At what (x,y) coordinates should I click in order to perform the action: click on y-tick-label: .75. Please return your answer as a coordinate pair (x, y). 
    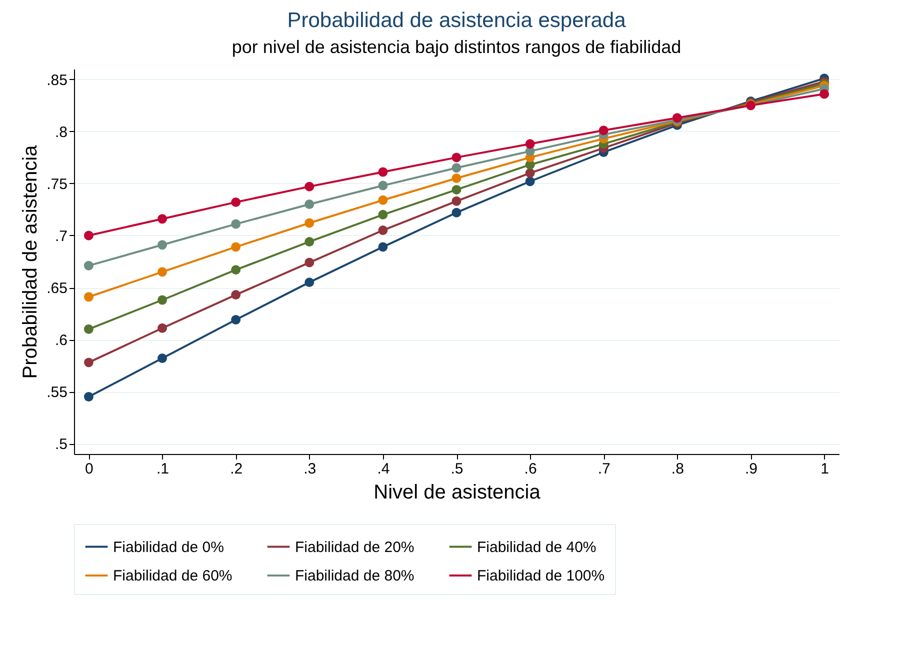
    Looking at the image, I should click on (57, 184).